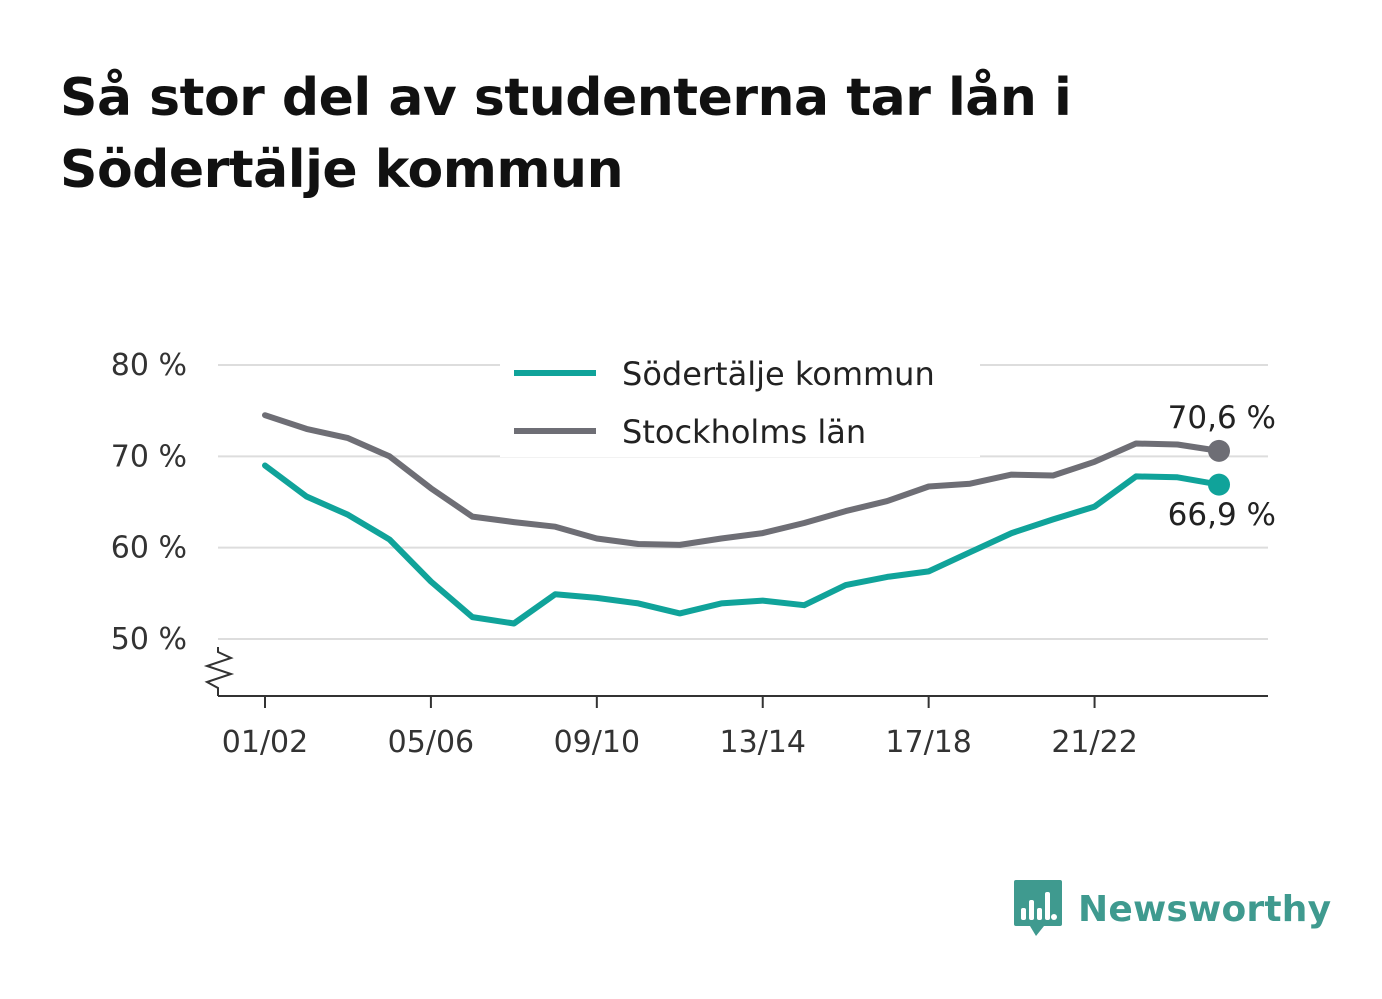 This screenshot has height=999, width=1382. What do you see at coordinates (680, 728) in the screenshot?
I see `x-axis-ticks: 01/02 05/06 09/10 13/14 17/18 21/22` at bounding box center [680, 728].